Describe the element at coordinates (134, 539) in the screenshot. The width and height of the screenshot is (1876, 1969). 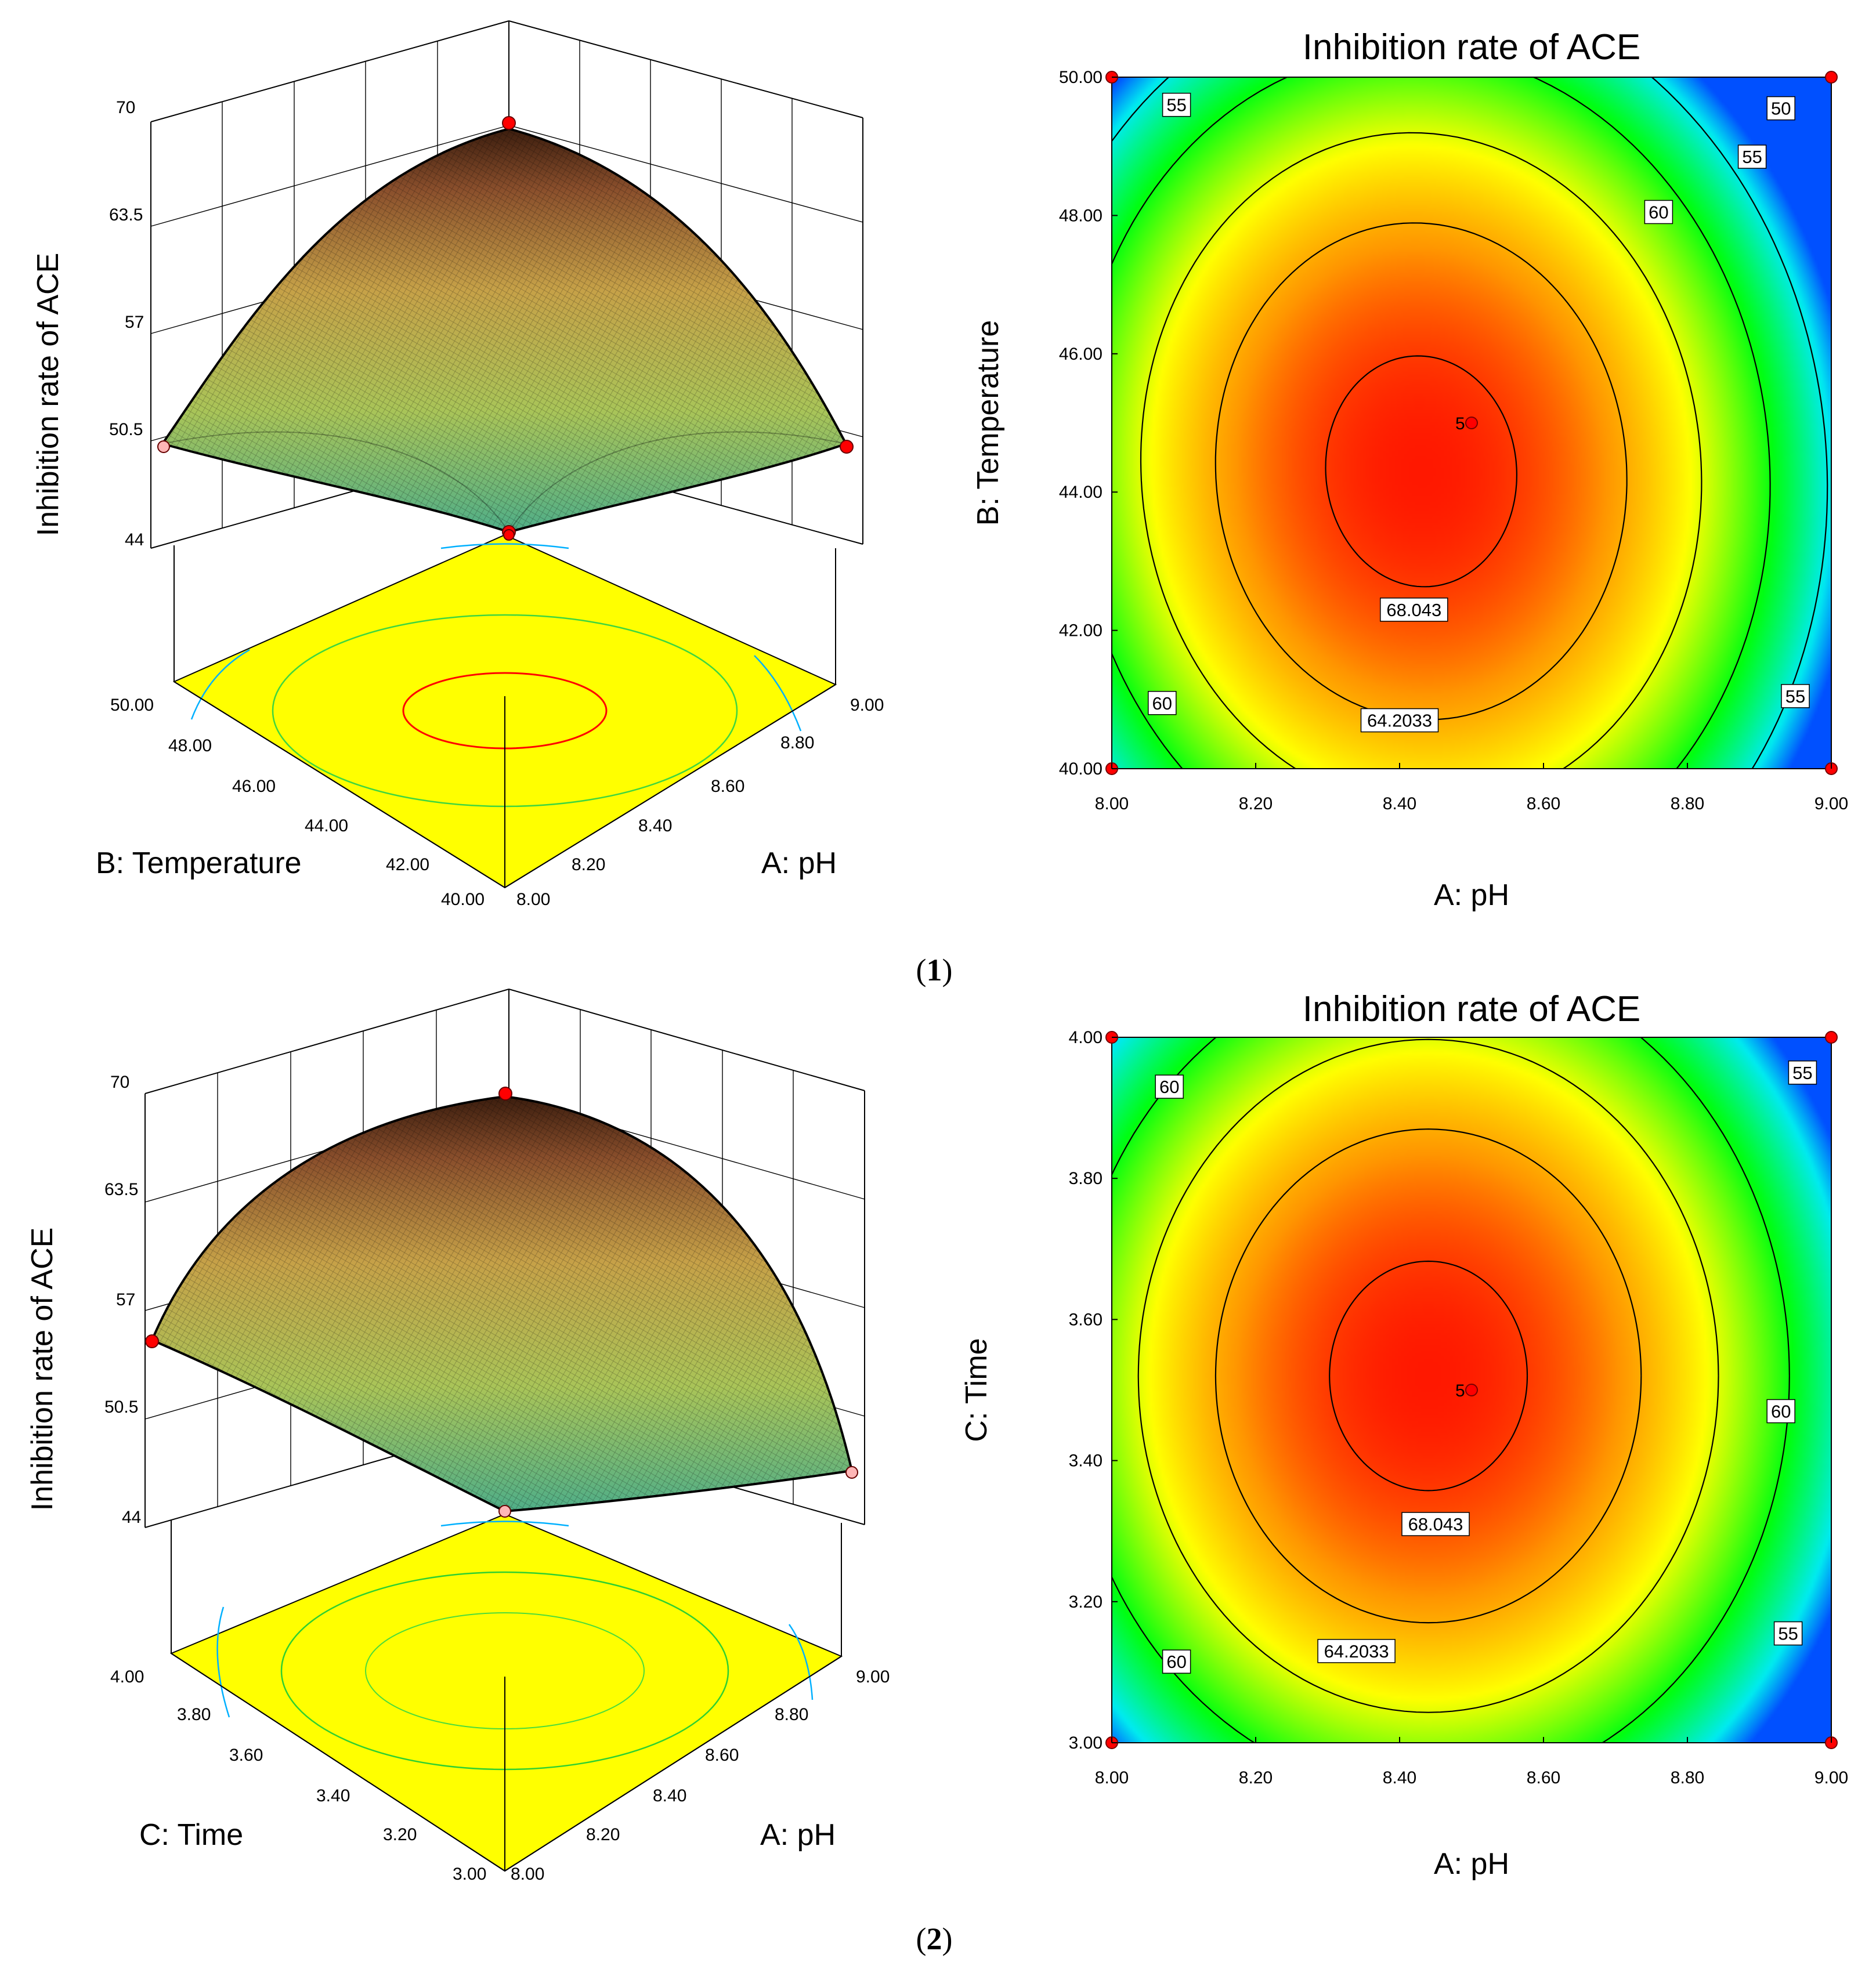
I see `z-tick: 44` at that location.